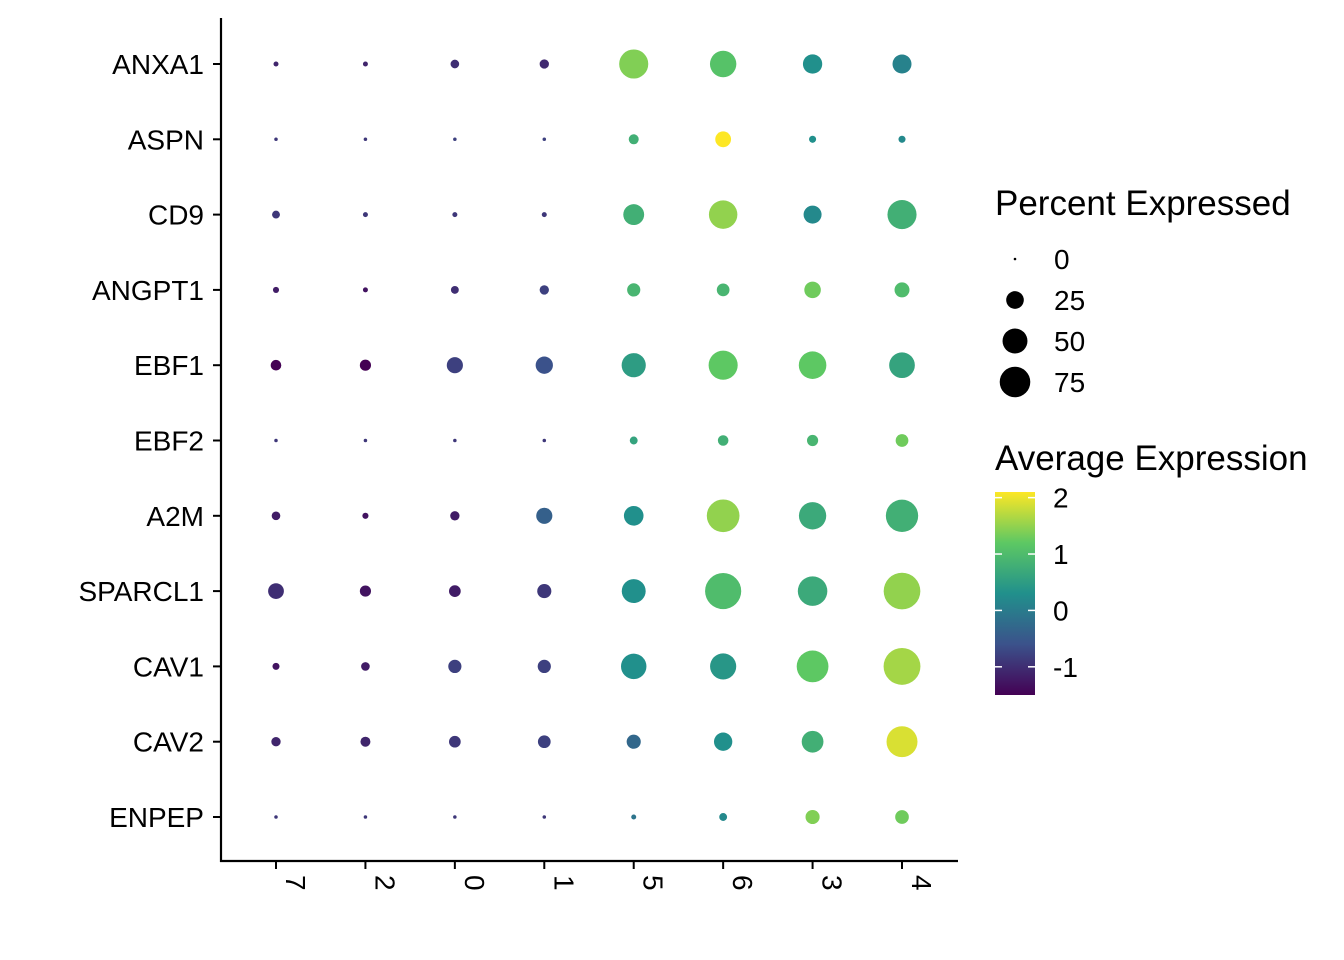  Describe the element at coordinates (1061, 610) in the screenshot. I see `color-legend-label: 0` at that location.